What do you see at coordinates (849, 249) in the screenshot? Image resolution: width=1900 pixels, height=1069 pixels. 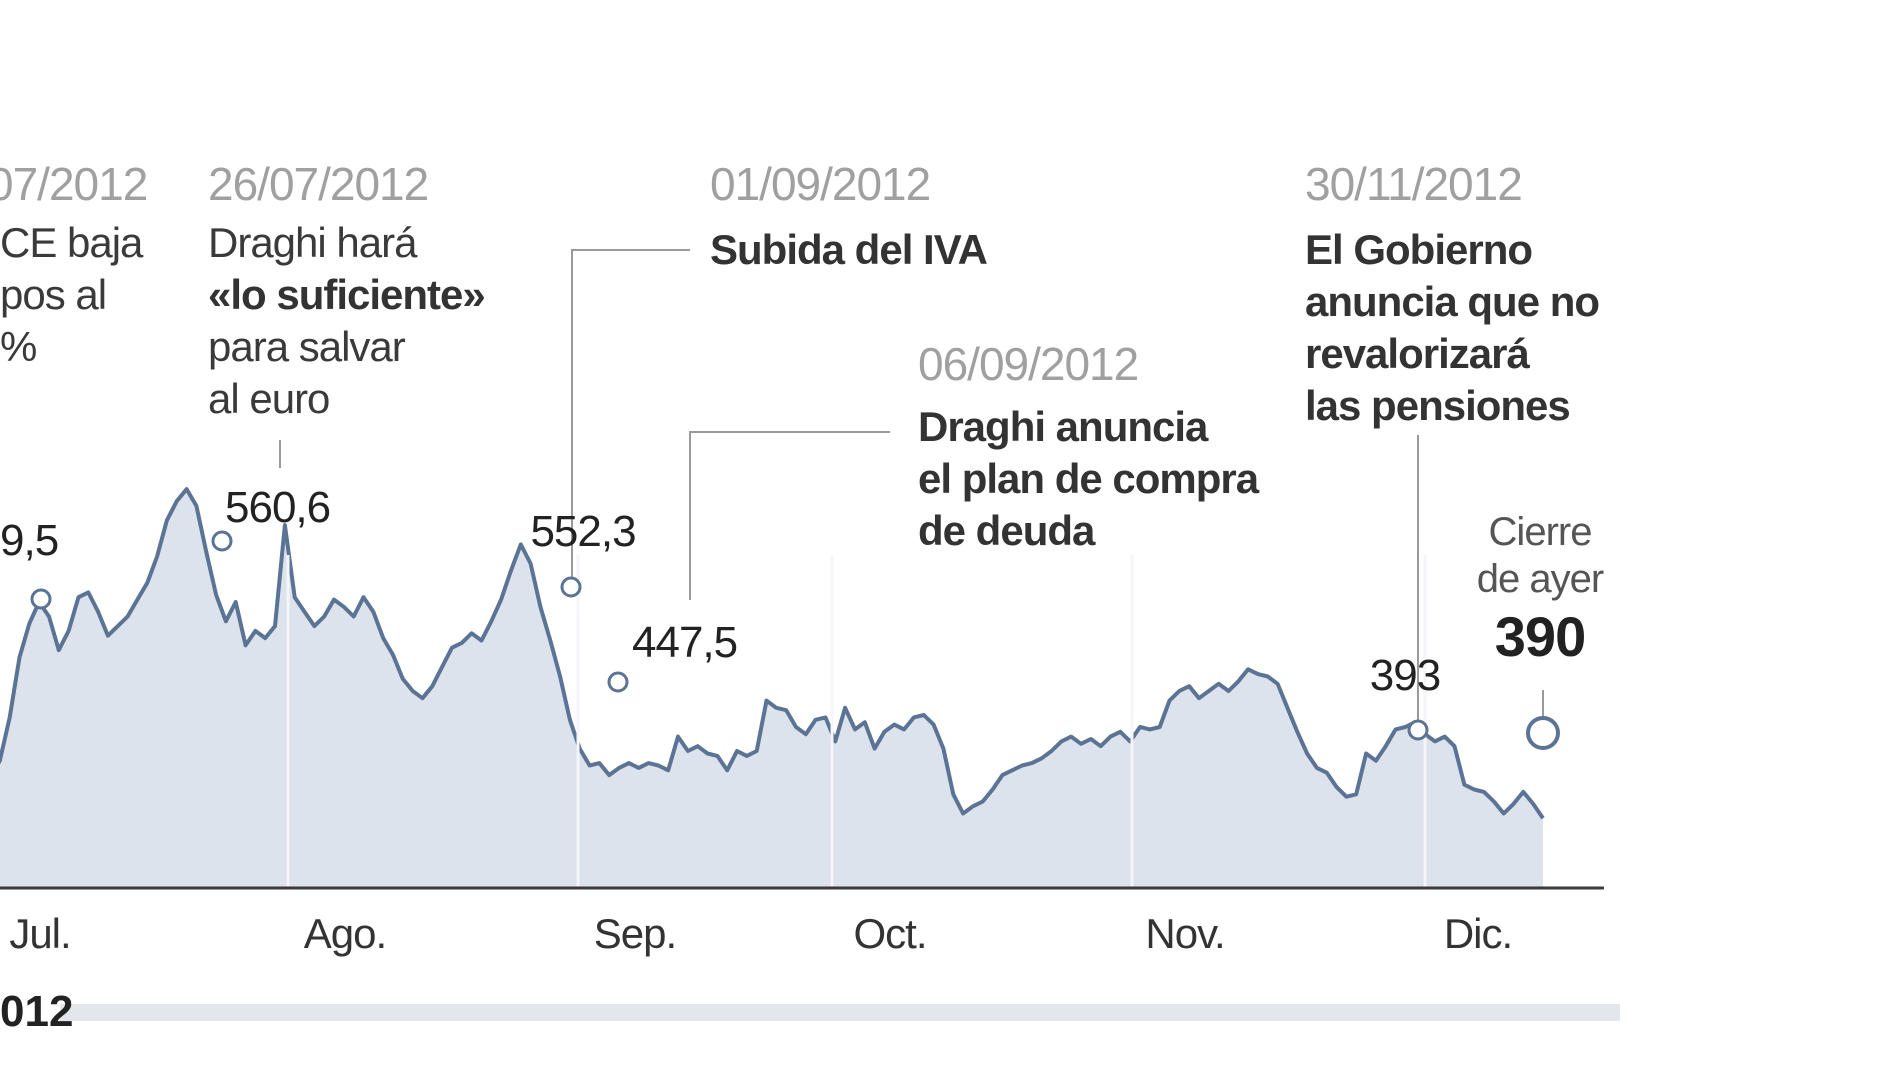 I see `annotation-text: Subida del IVA` at bounding box center [849, 249].